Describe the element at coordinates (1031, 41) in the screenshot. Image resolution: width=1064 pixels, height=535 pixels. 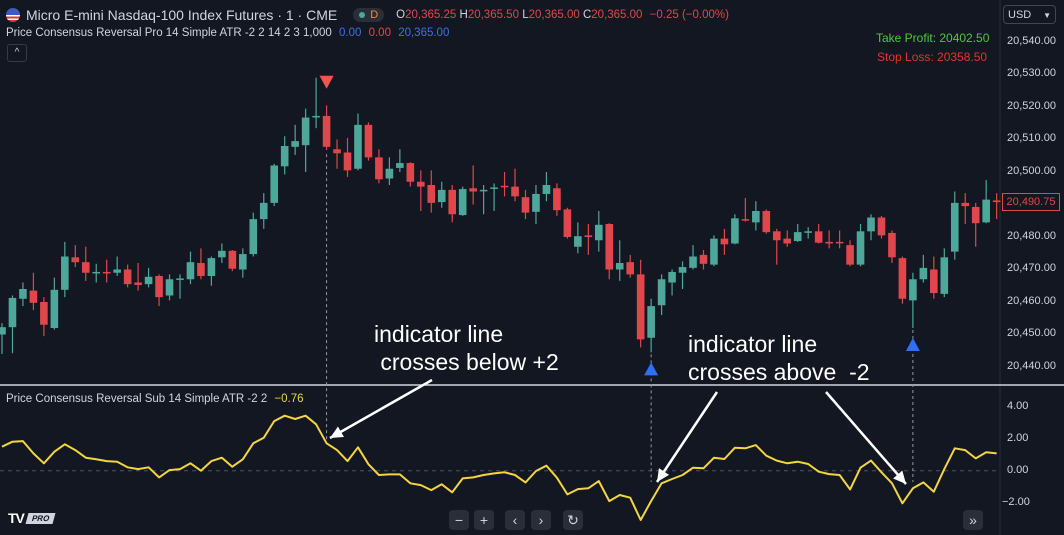
I see `price-tick: 20,540.00` at that location.